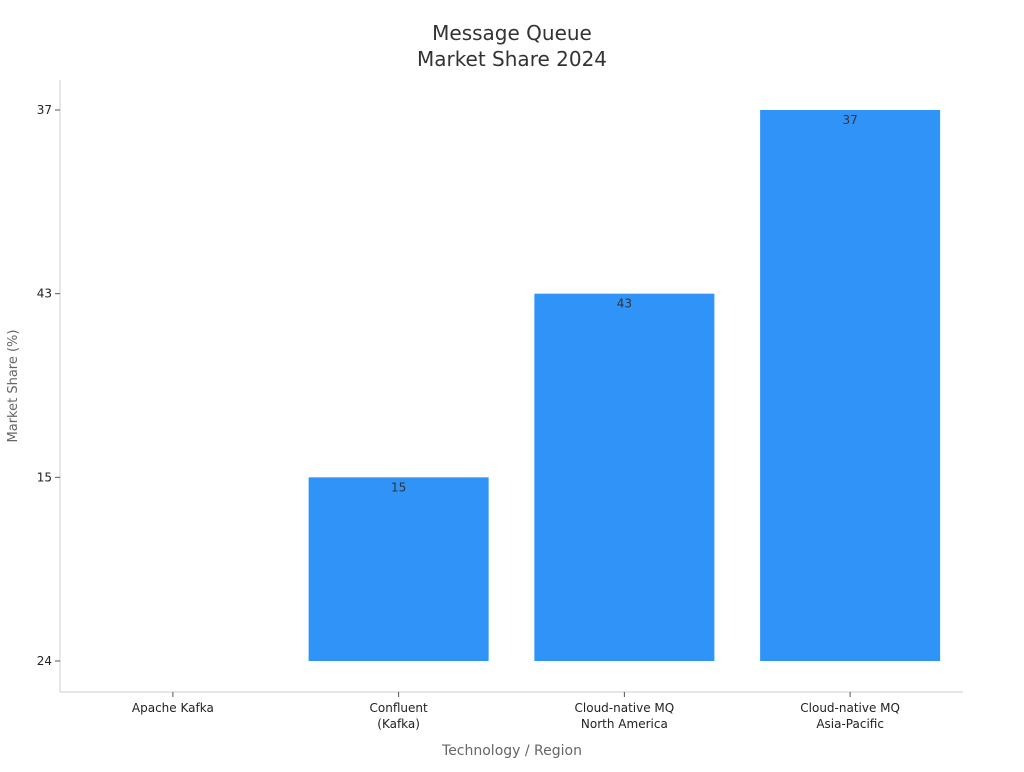 Image resolution: width=1024 pixels, height=772 pixels. What do you see at coordinates (512, 33) in the screenshot?
I see `chart-title-line: Message Queue` at bounding box center [512, 33].